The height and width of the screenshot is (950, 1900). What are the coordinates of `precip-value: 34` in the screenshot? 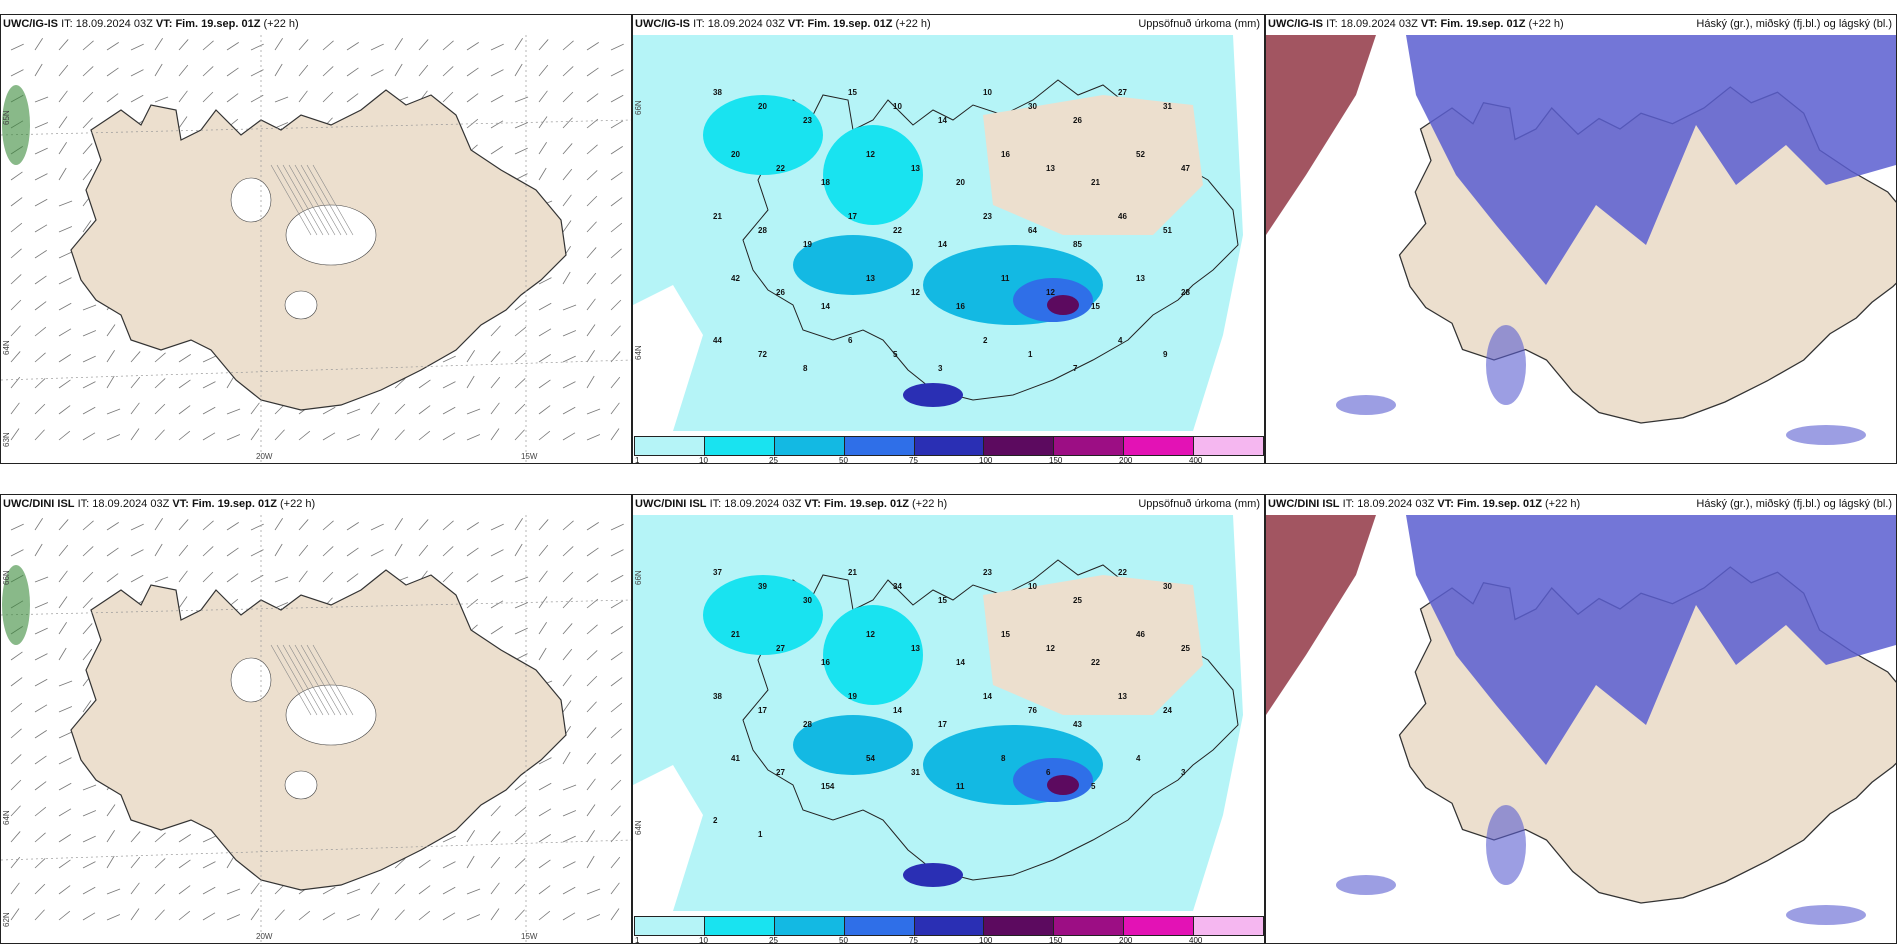 It's located at (897, 586).